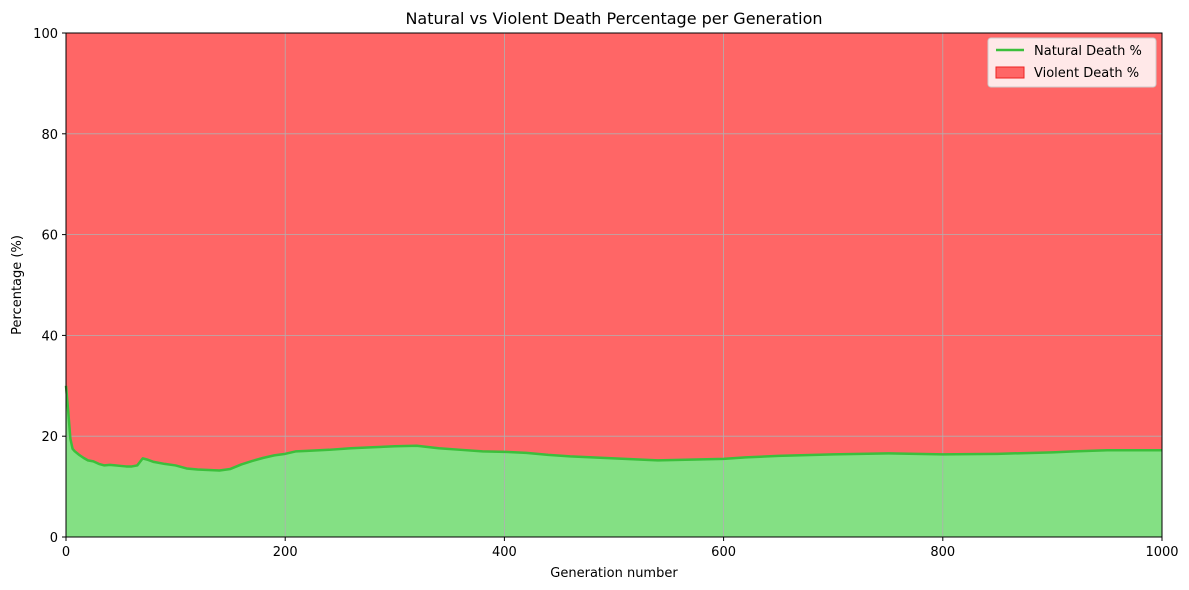 The height and width of the screenshot is (590, 1189). I want to click on x-tick-label: 1000, so click(1161, 552).